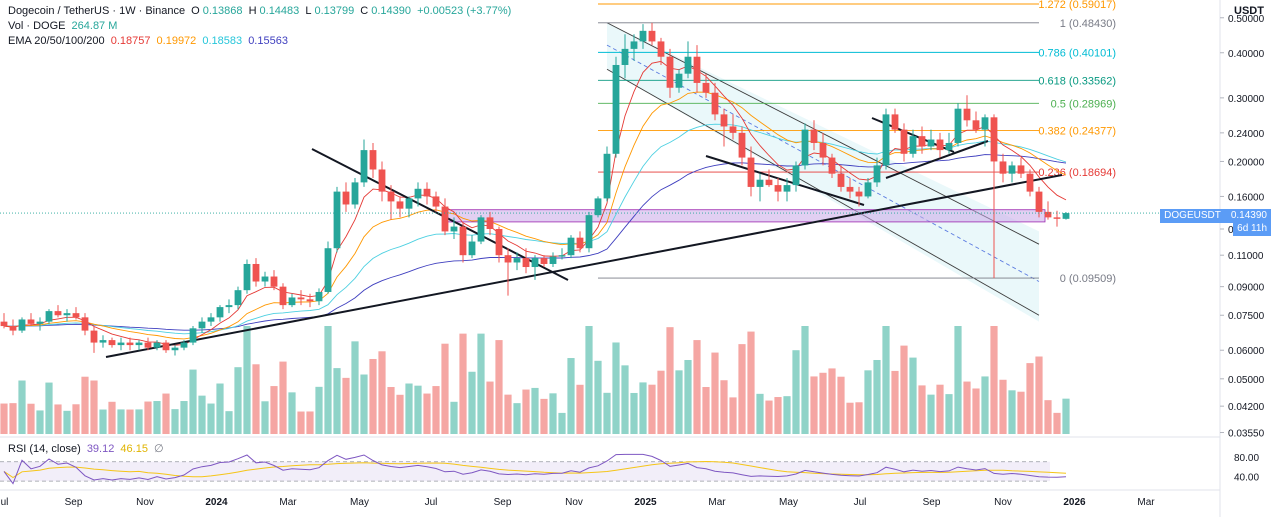 The height and width of the screenshot is (517, 1280). What do you see at coordinates (1083, 104) in the screenshot?
I see `fib-level-label: 0.5 (0.28969)` at bounding box center [1083, 104].